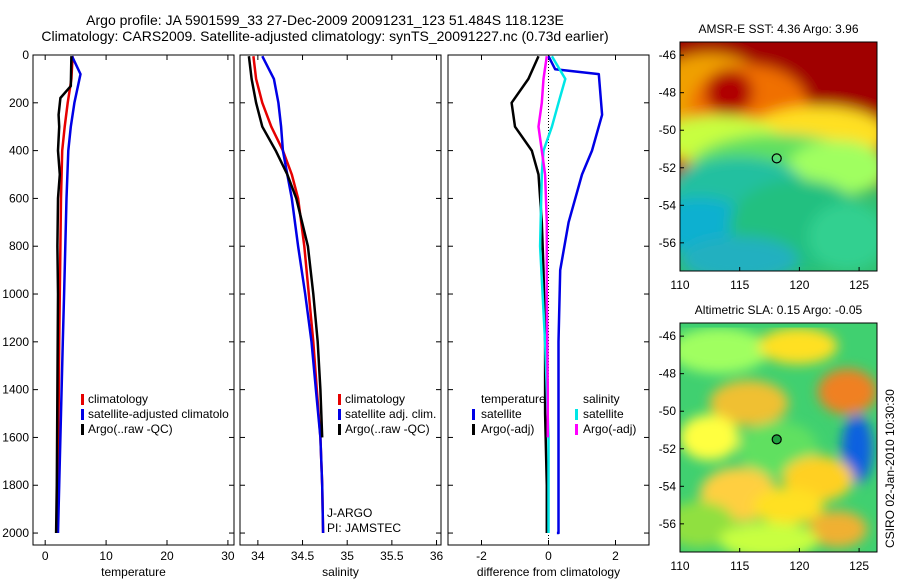 This screenshot has height=580, width=900. Describe the element at coordinates (349, 513) in the screenshot. I see `salinity-annotation: J-ARGO` at that location.